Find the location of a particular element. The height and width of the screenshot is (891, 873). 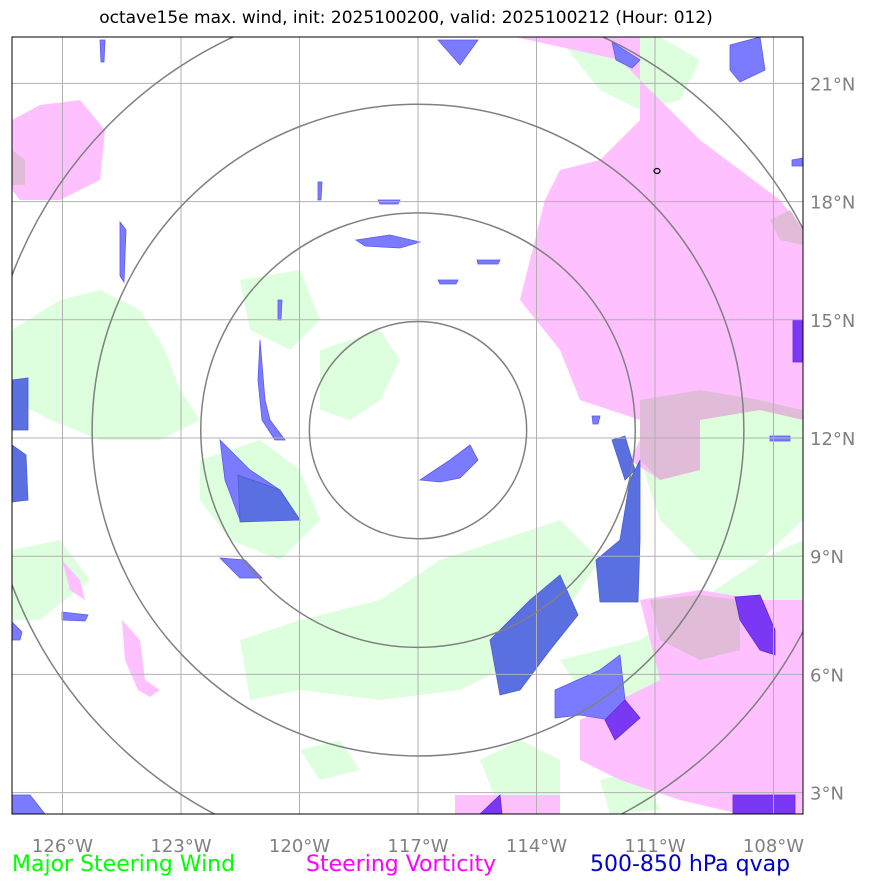

latitude-label: 15°N is located at coordinates (832, 321).